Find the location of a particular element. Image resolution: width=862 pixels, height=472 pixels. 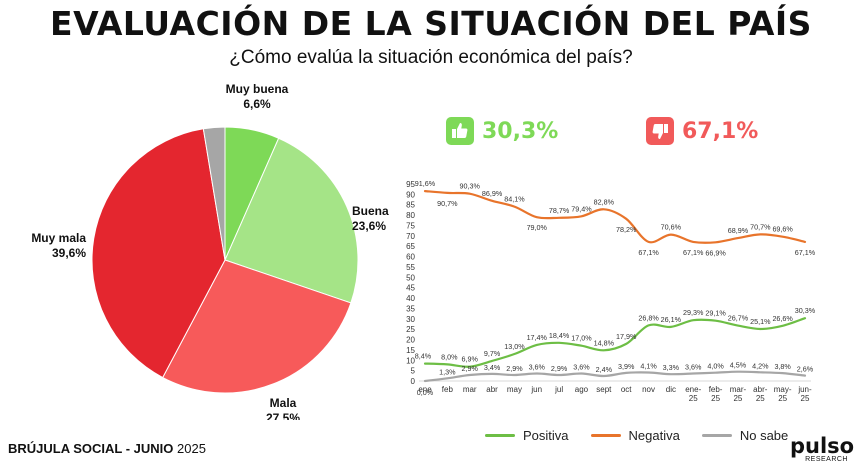

x-tick-label: abr is located at coordinates (492, 389).